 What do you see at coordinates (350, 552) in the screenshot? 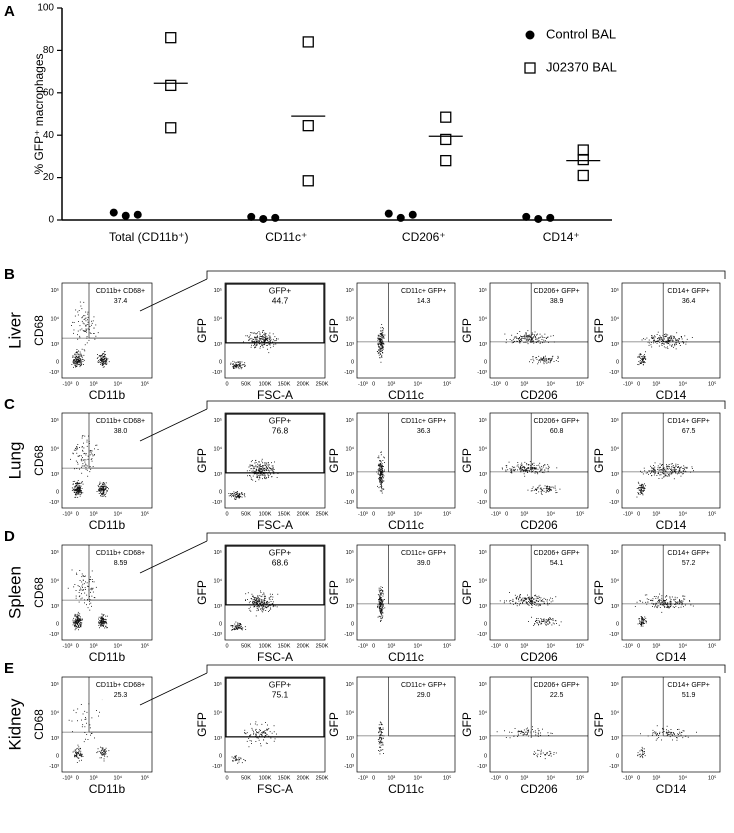
I see `y-tick-label: 10⁵` at bounding box center [350, 552].